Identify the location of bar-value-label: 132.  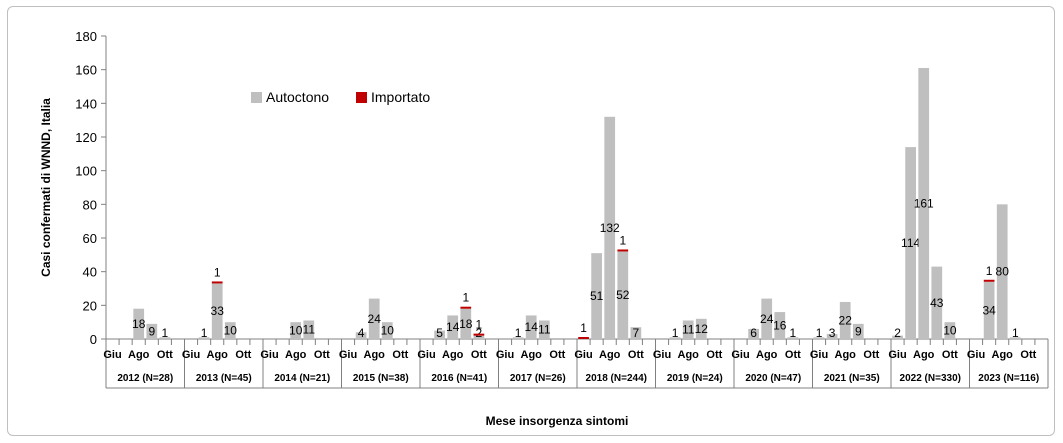
(610, 228).